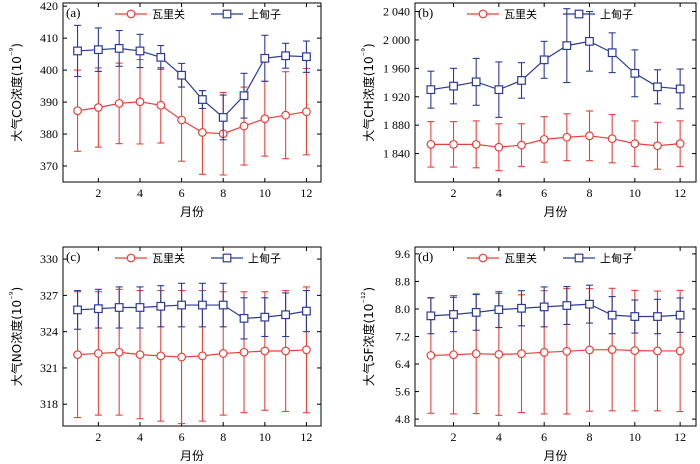  What do you see at coordinates (402, 309) in the screenshot?
I see `y-tick-label: 8.0` at bounding box center [402, 309].